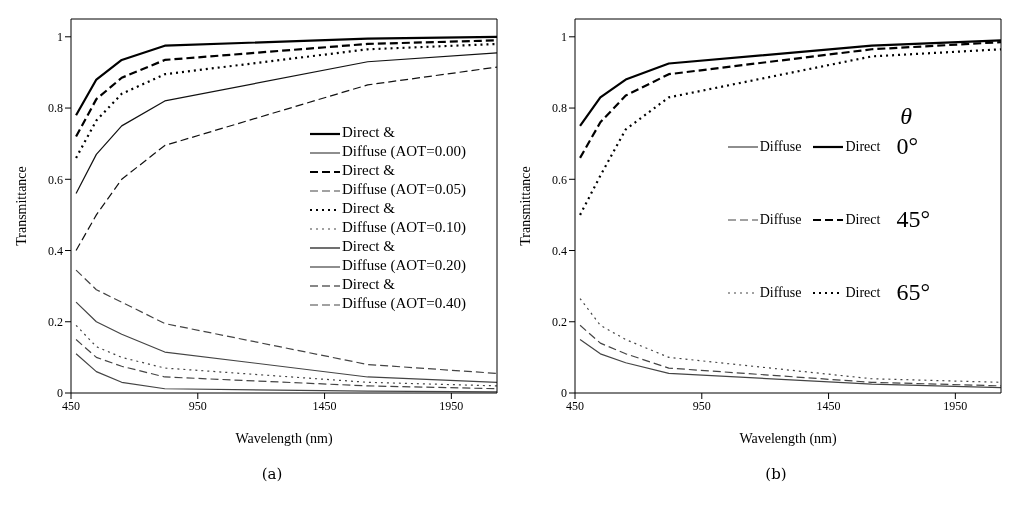 The height and width of the screenshot is (505, 1015). I want to click on annotation: 0°, so click(907, 146).